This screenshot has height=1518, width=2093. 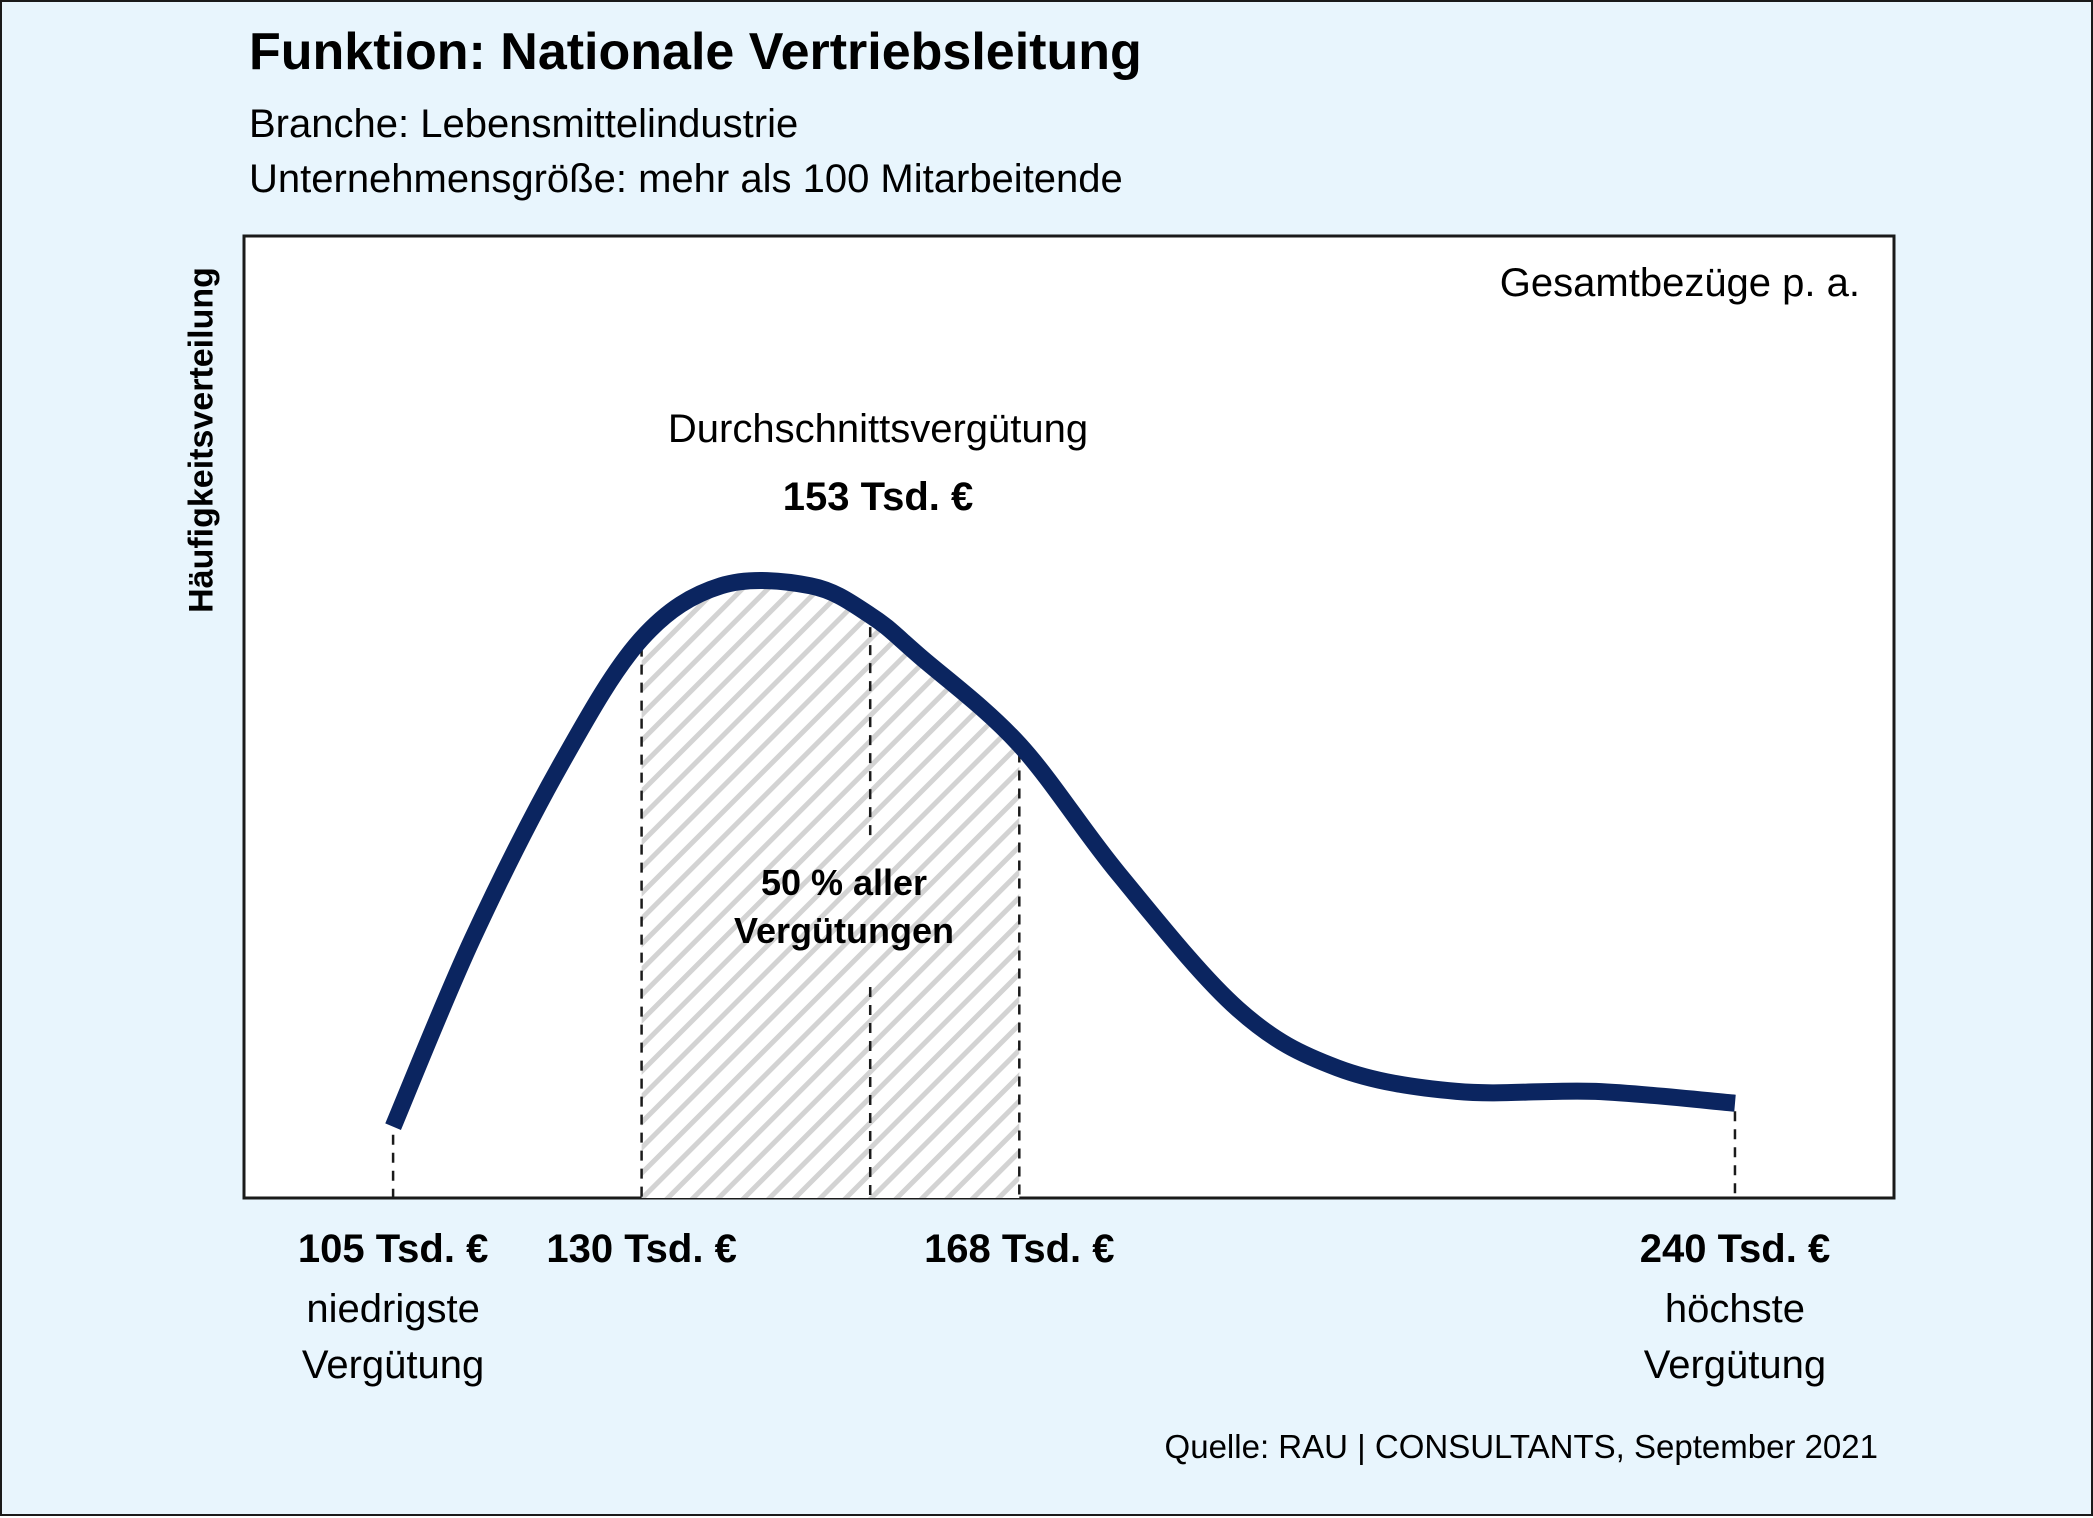 I want to click on tick-label-105: 105 Tsd. €, so click(x=393, y=1249).